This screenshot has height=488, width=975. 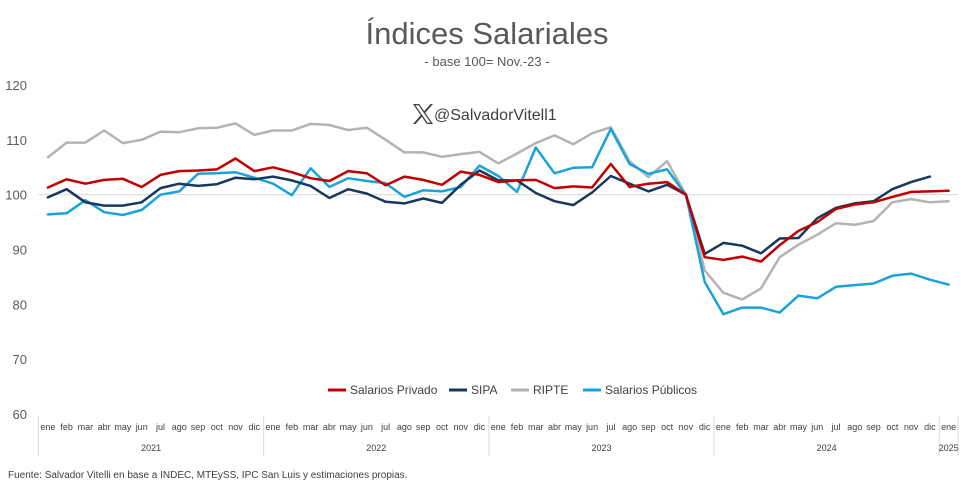 I want to click on watermark: @SalvadorVitell1, so click(x=485, y=114).